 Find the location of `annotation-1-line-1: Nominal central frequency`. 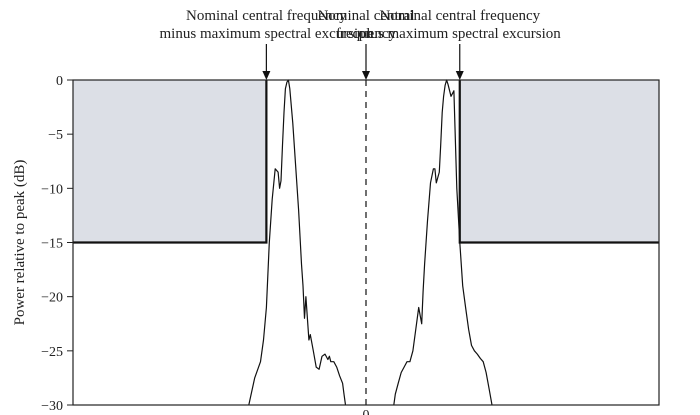

annotation-1-line-1: Nominal central frequency is located at coordinates (266, 16).